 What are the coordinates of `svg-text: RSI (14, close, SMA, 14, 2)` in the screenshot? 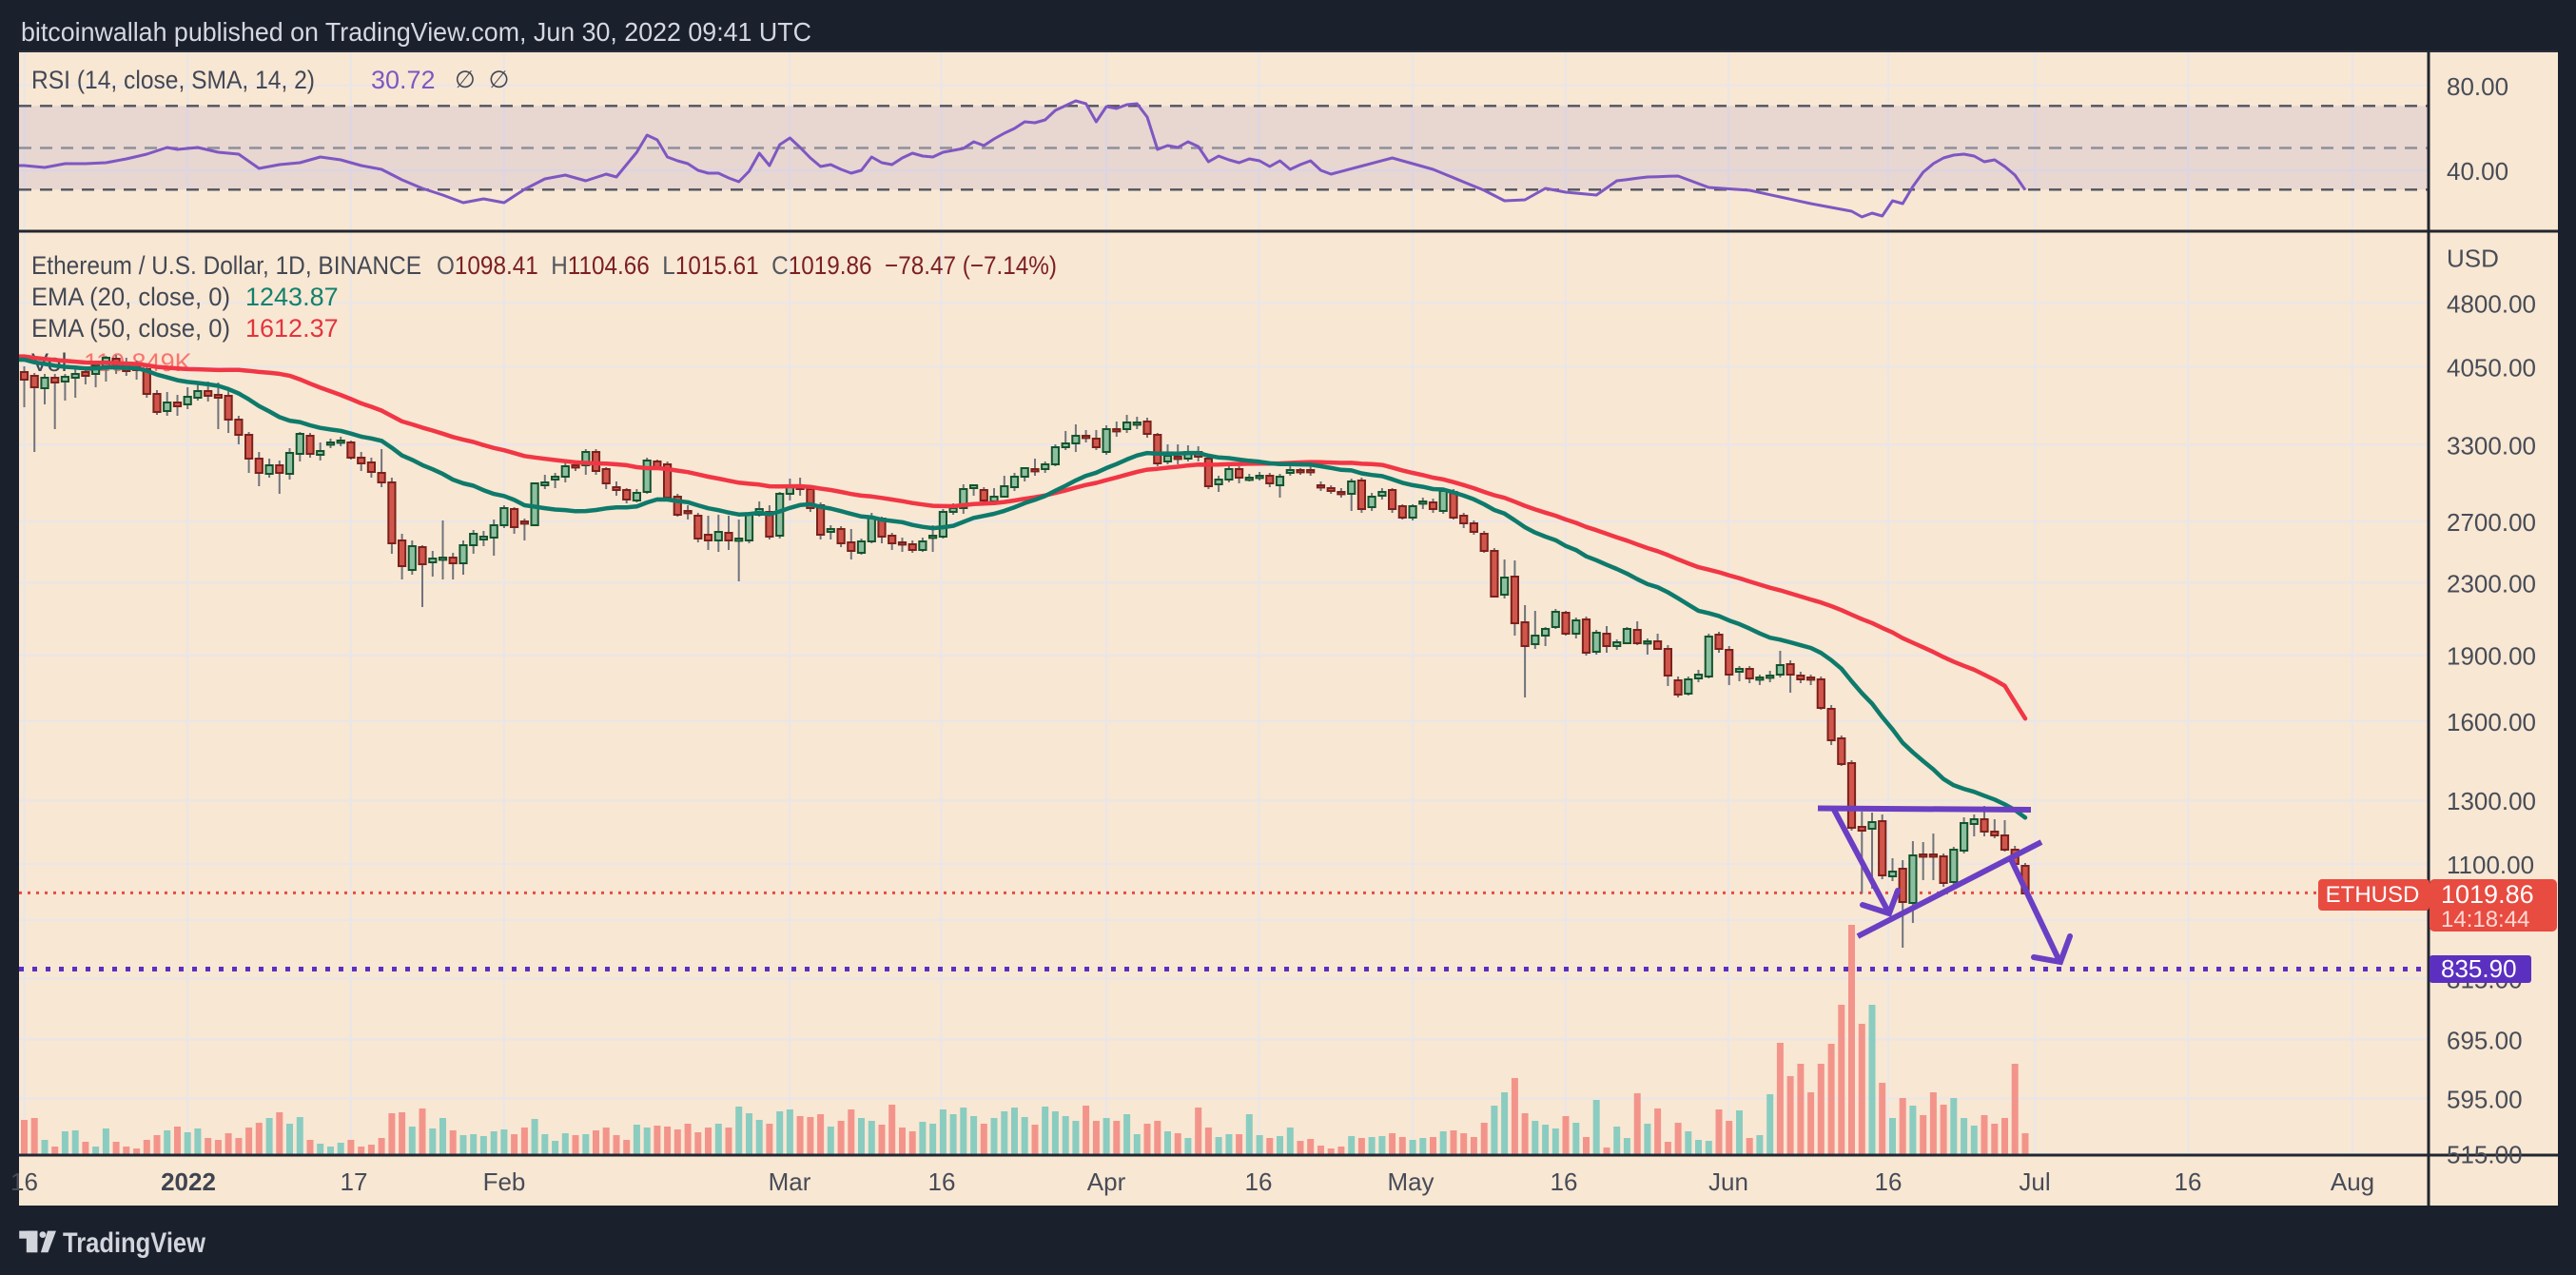 It's located at (173, 80).